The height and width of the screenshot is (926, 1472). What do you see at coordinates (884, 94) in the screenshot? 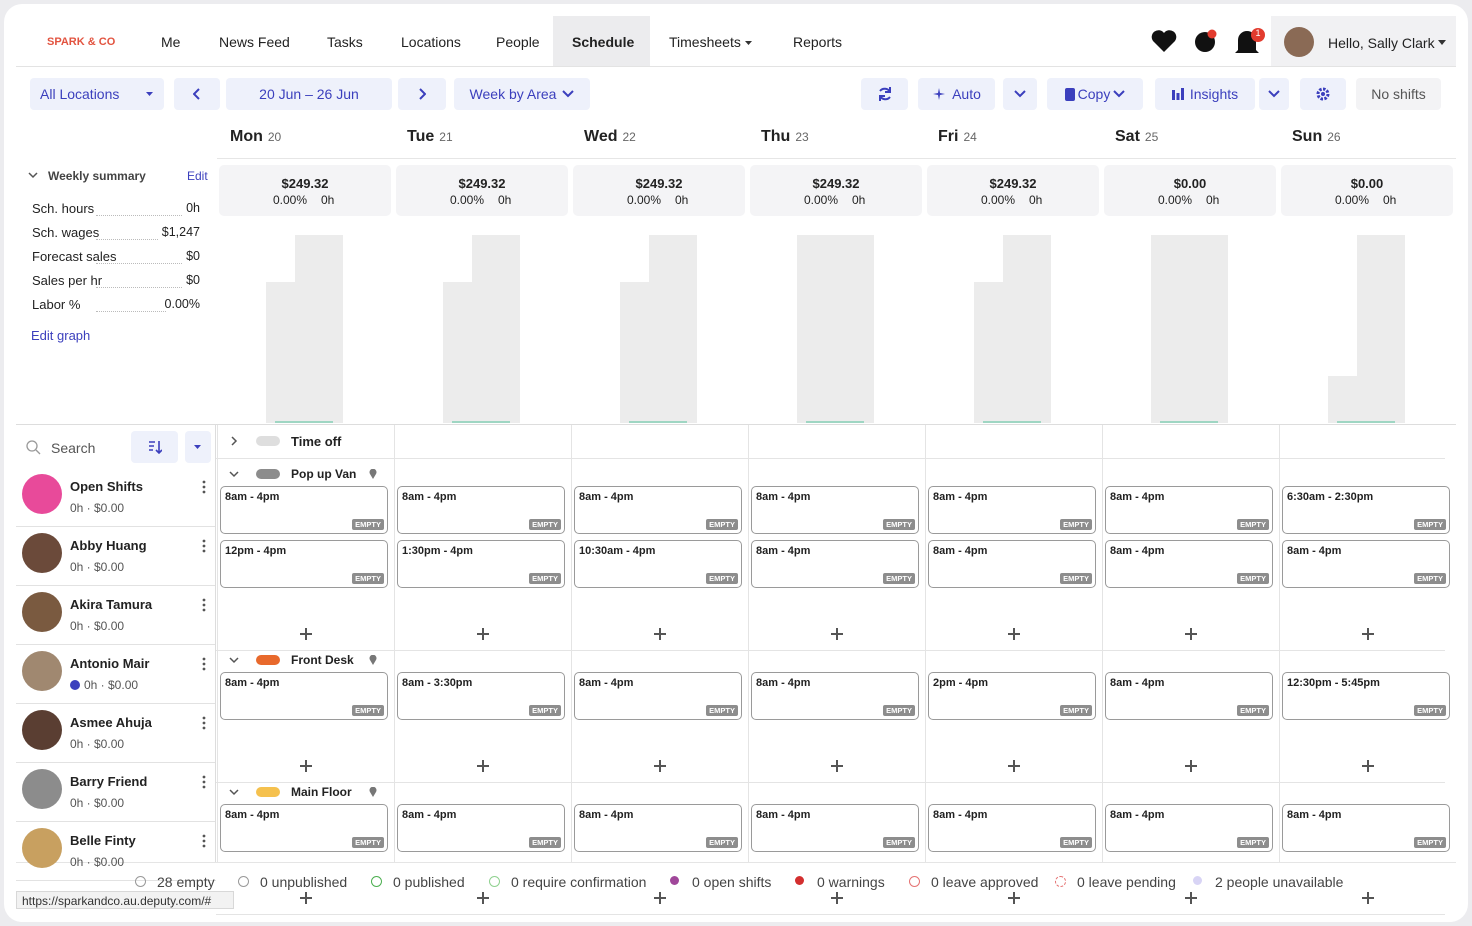
I see `refresh` at bounding box center [884, 94].